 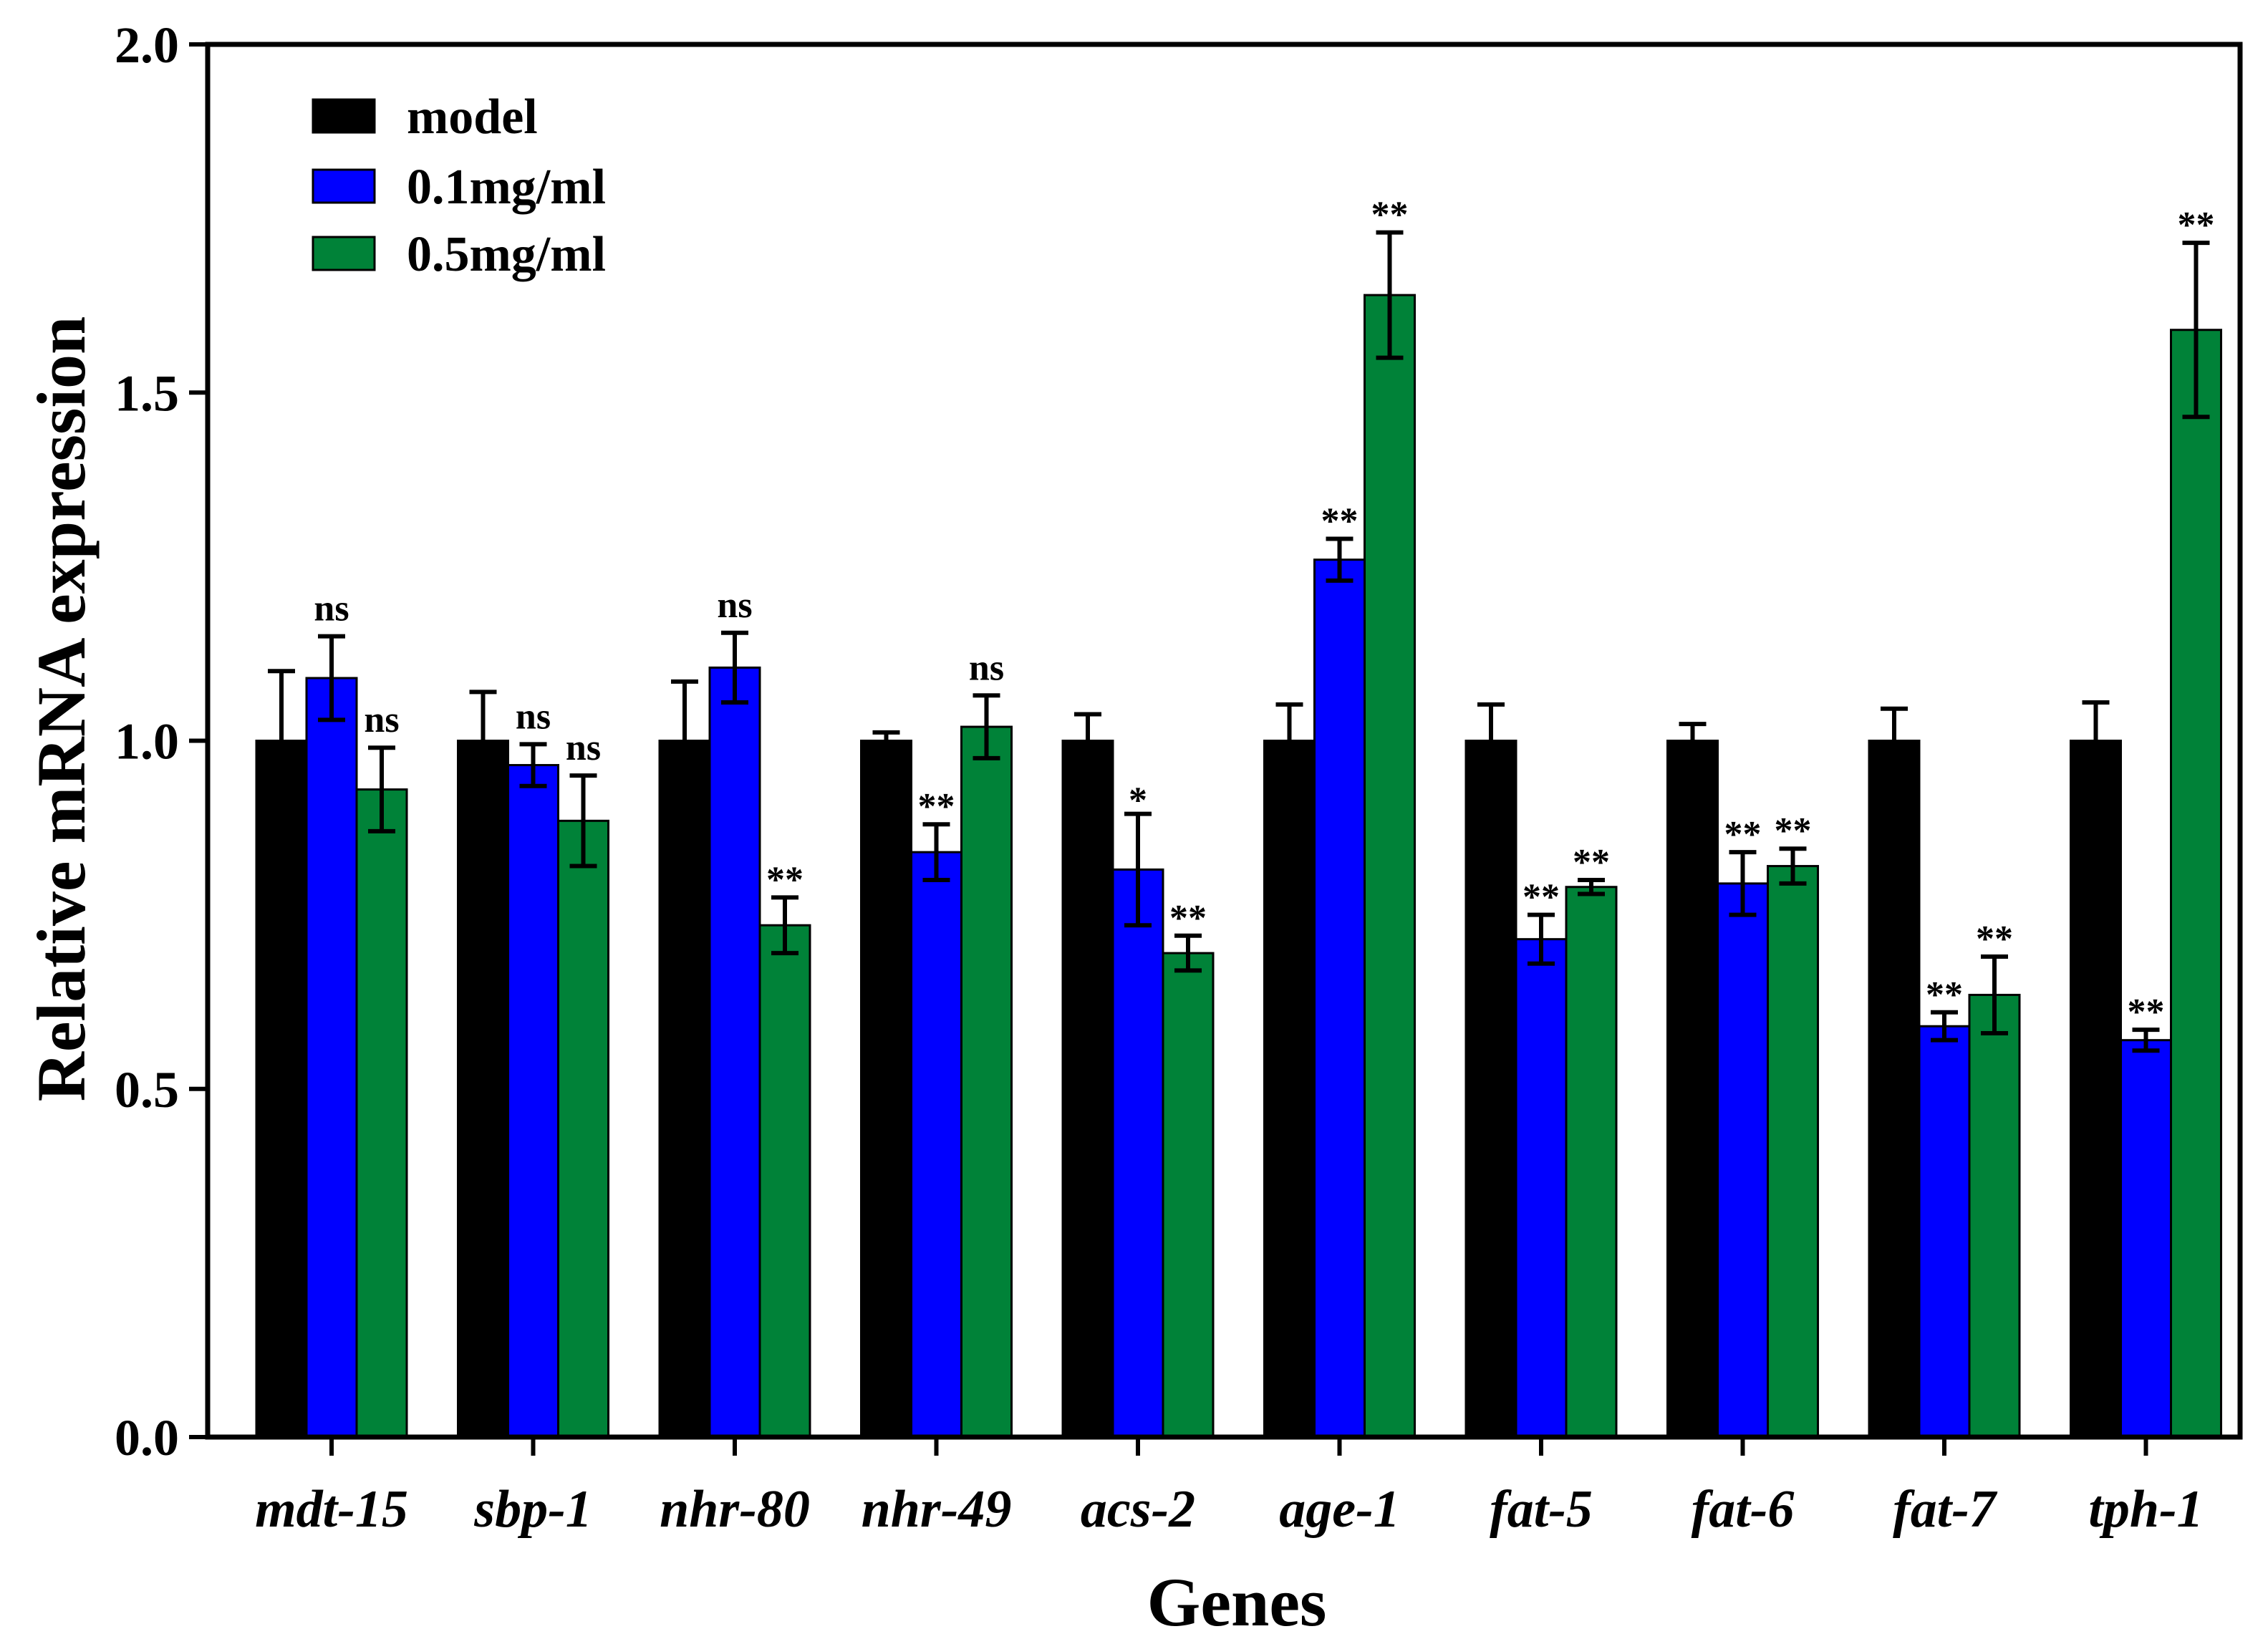 I want to click on x-tick-label-nhr-49: nhr-49, so click(x=937, y=1509).